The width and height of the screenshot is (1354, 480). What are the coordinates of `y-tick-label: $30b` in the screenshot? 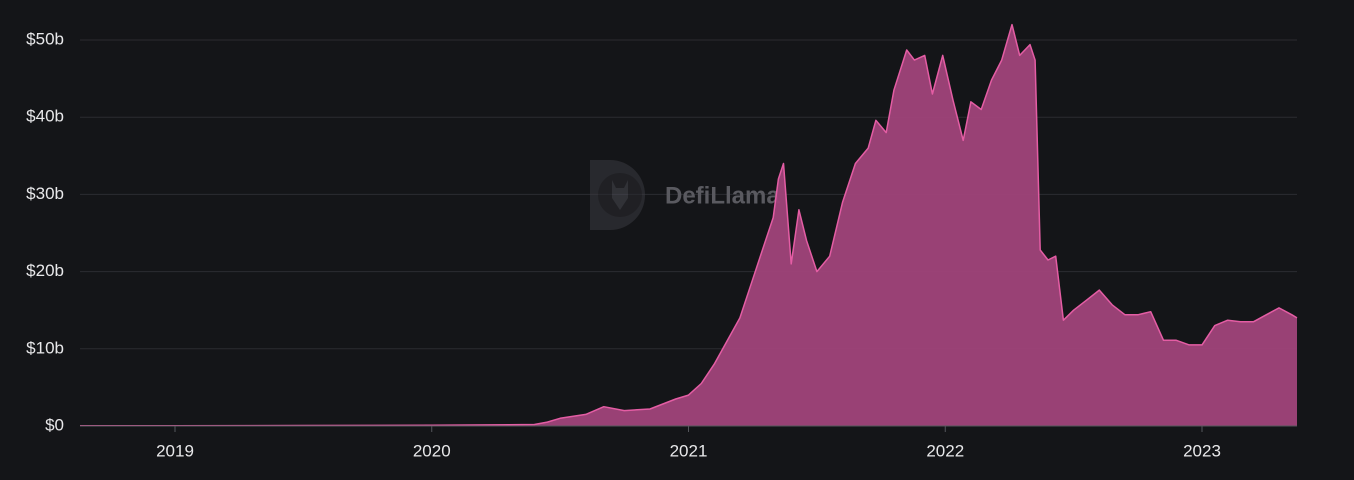 It's located at (45, 193).